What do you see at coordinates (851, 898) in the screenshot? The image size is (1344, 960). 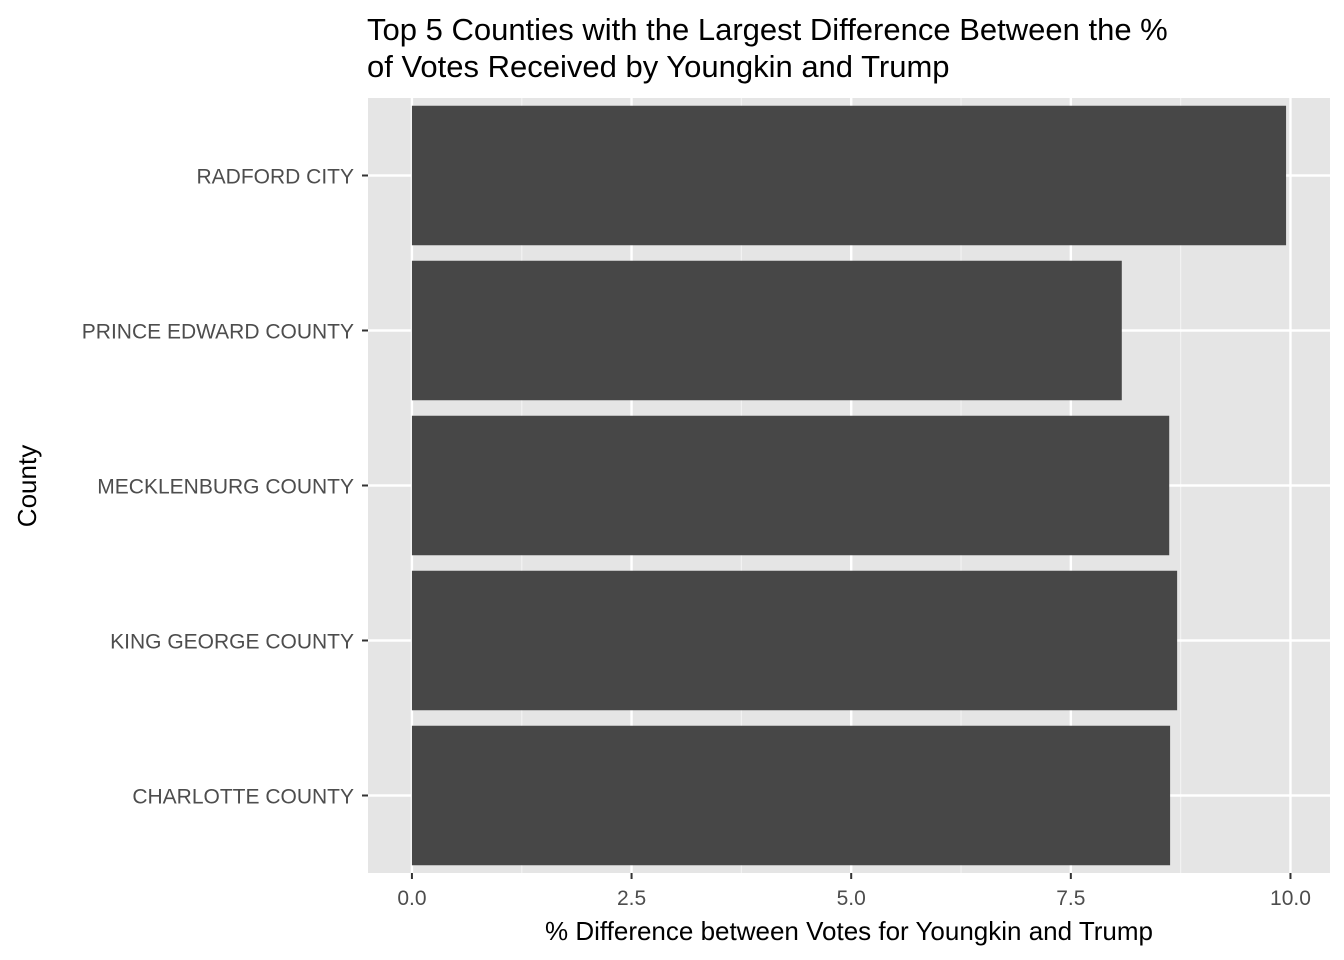 I see `x-tick-label: 5.0` at bounding box center [851, 898].